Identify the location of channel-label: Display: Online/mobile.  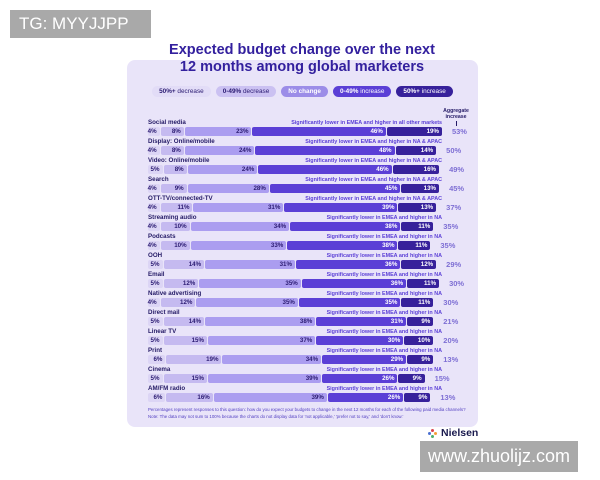
(181, 141).